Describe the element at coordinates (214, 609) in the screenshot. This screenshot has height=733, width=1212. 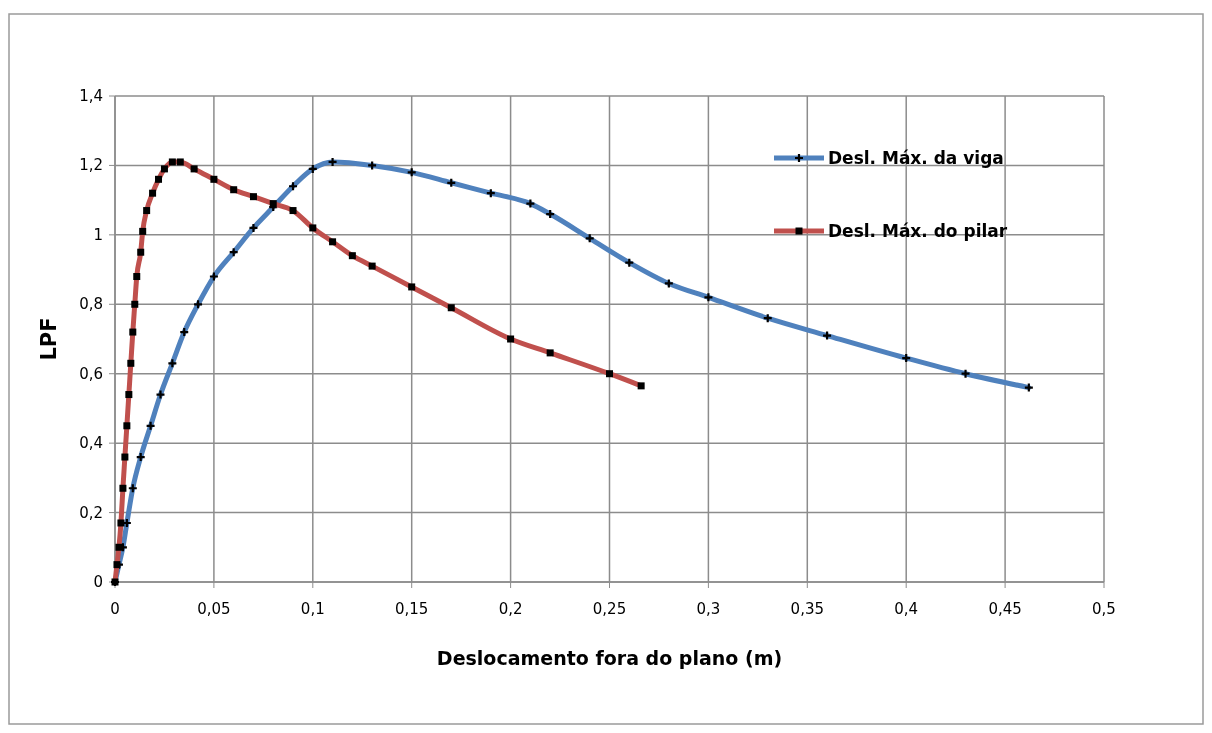
I see `x-tick-label: 0,05` at that location.